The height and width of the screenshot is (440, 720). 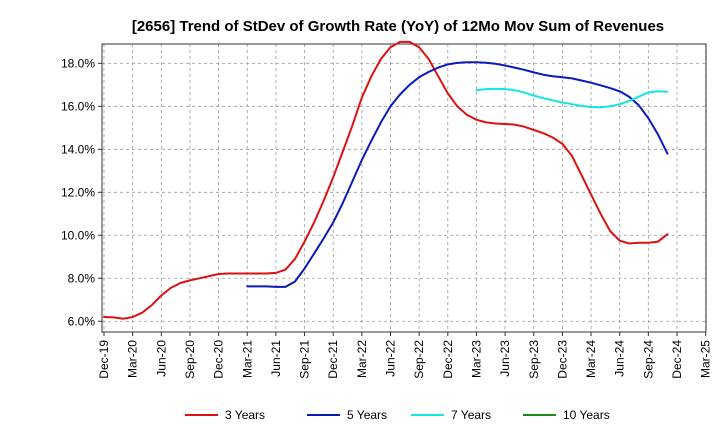 I want to click on legend-label: 7 Years, so click(x=471, y=415).